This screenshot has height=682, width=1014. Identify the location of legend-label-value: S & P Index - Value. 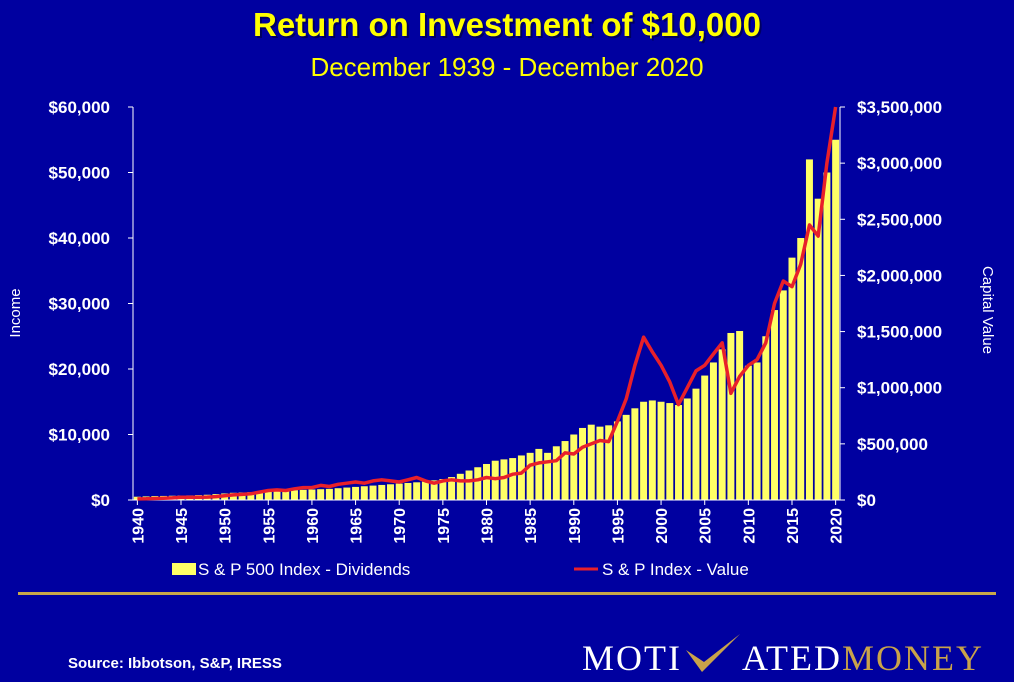
(675, 569).